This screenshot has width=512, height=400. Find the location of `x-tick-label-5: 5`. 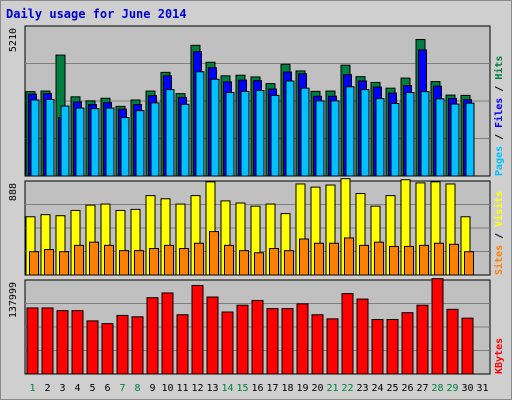

x-tick-label-5: 5 is located at coordinates (92, 388).